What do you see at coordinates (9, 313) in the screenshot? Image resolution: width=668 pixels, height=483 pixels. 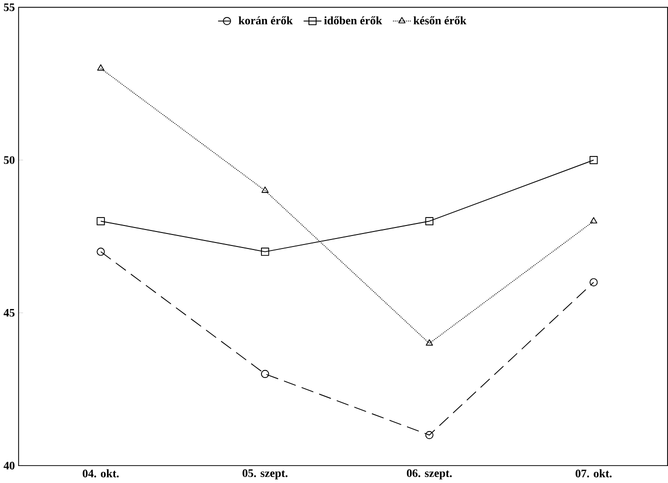 I see `y-tick-label: 45` at bounding box center [9, 313].